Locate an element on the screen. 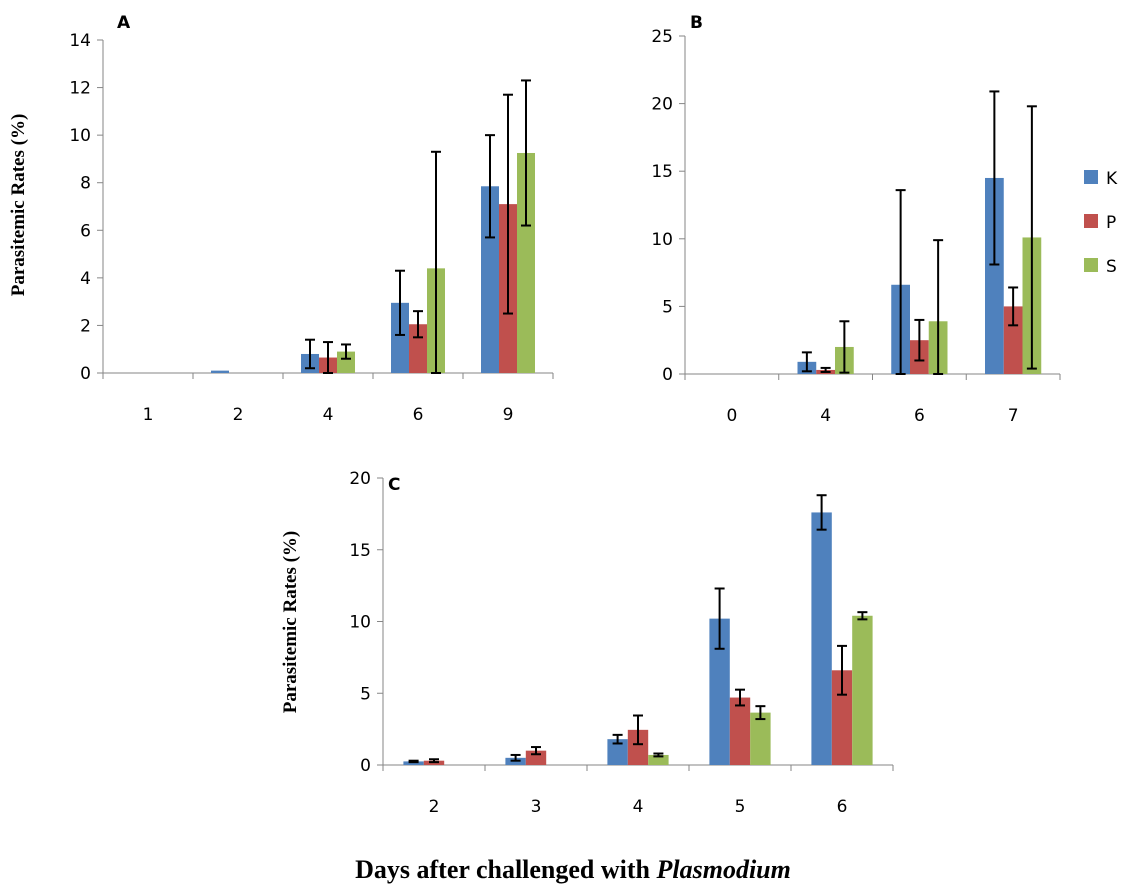 This screenshot has width=1137, height=895. y-tick-label: 2 is located at coordinates (85, 326).